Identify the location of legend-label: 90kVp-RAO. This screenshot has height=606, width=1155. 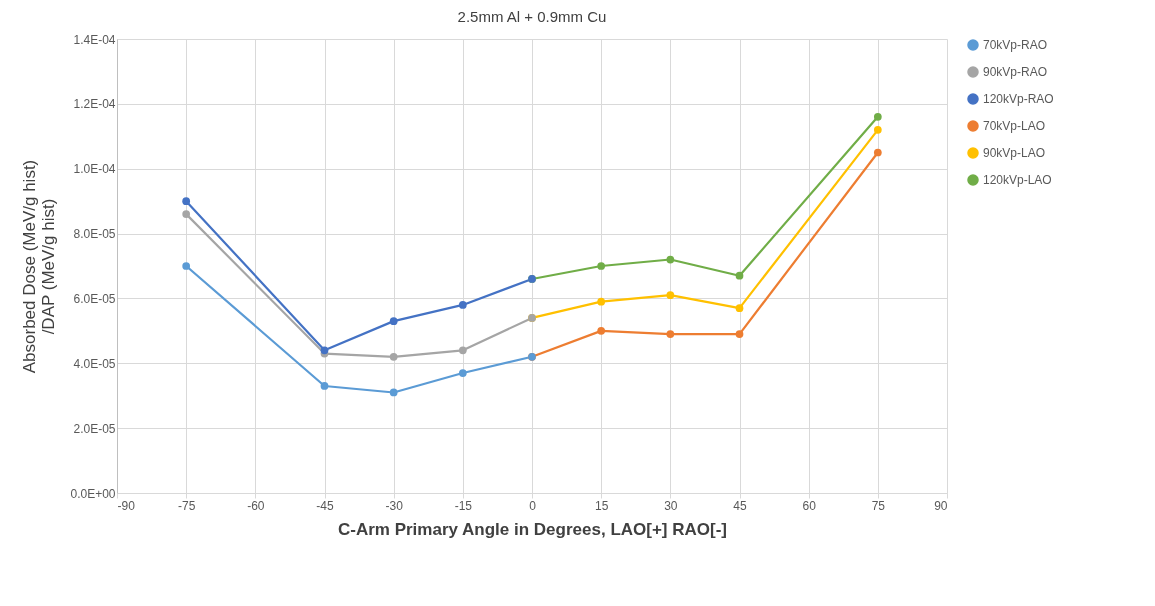
(1015, 72).